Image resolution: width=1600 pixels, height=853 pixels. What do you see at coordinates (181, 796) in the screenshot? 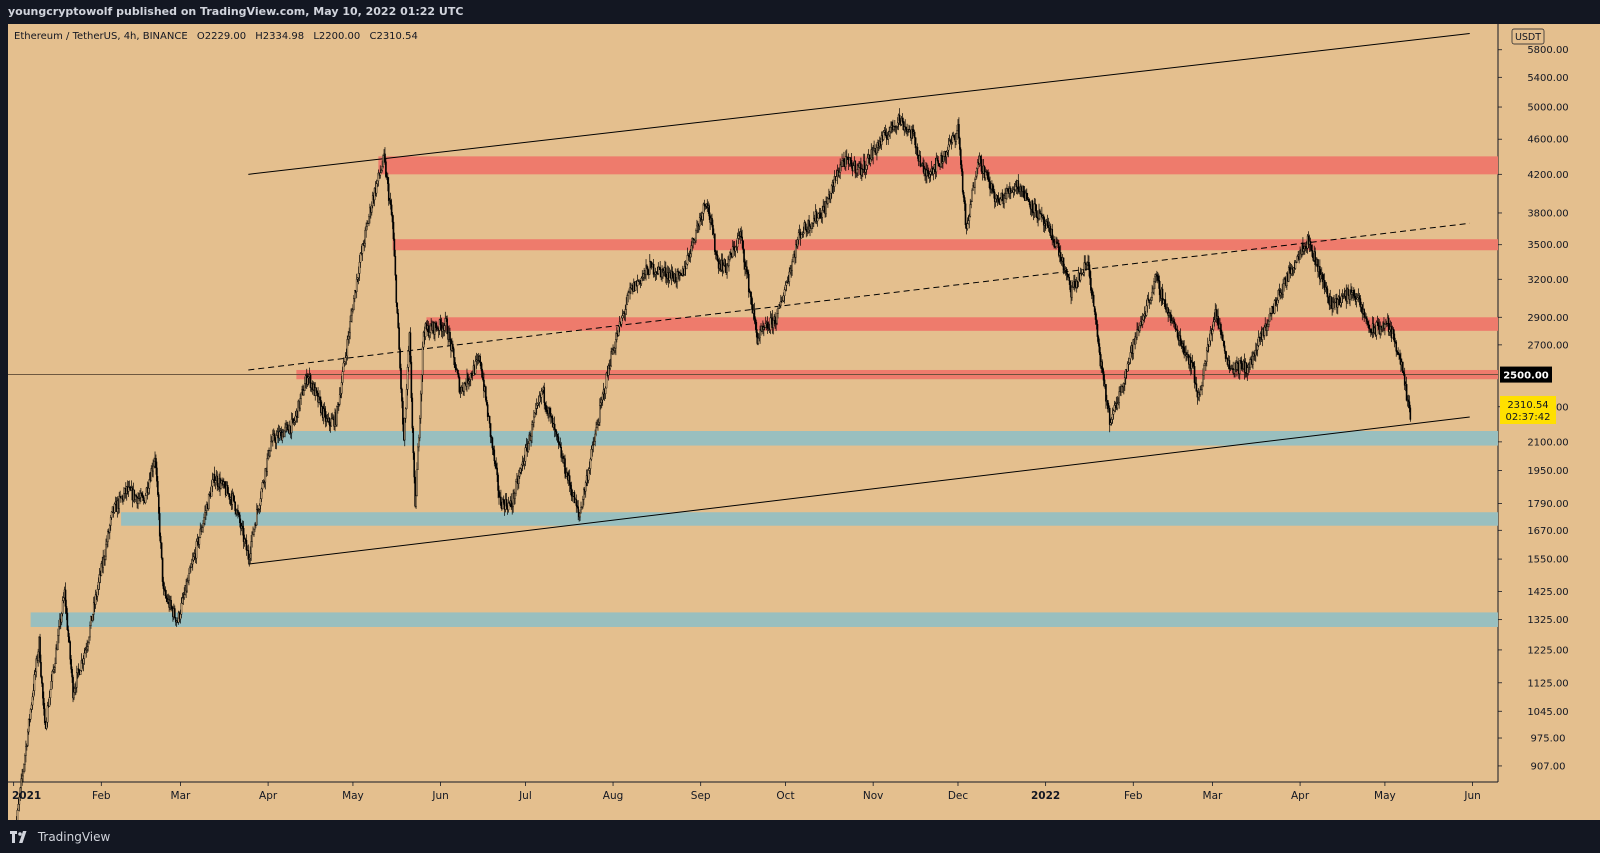
I see `x-tick-label: Mar` at bounding box center [181, 796].